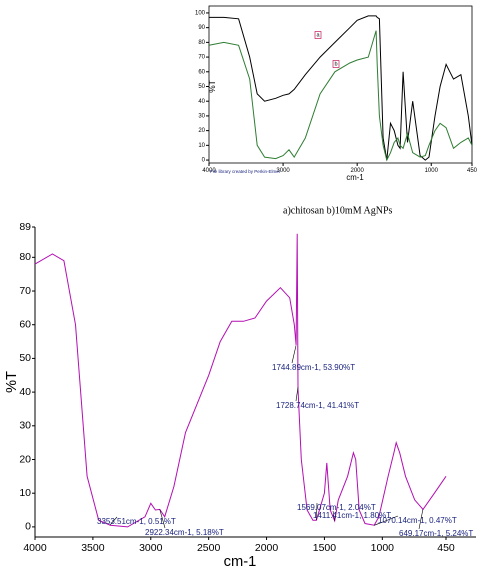 This screenshot has width=485, height=571. What do you see at coordinates (436, 533) in the screenshot?
I see `annotation-label: 649.17cm-1, 5.24%T` at bounding box center [436, 533].